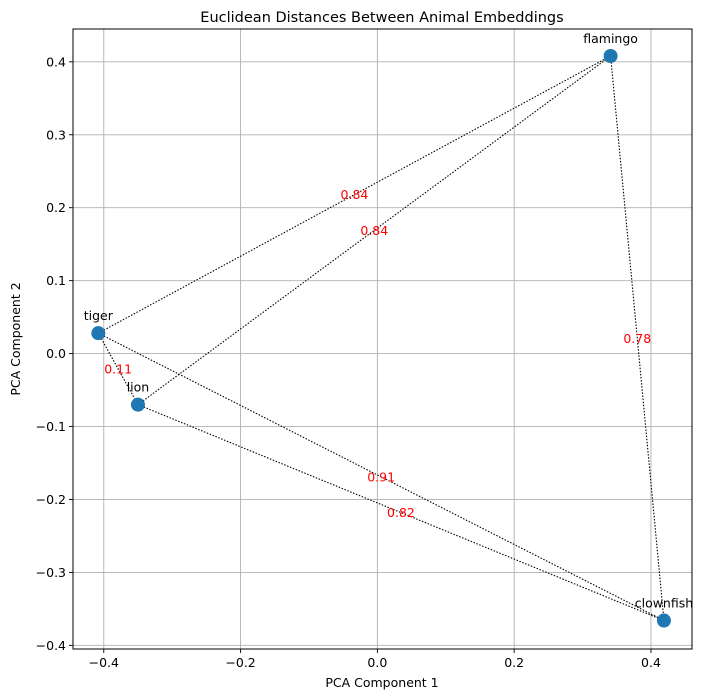  I want to click on point-label: flamingo, so click(610, 38).